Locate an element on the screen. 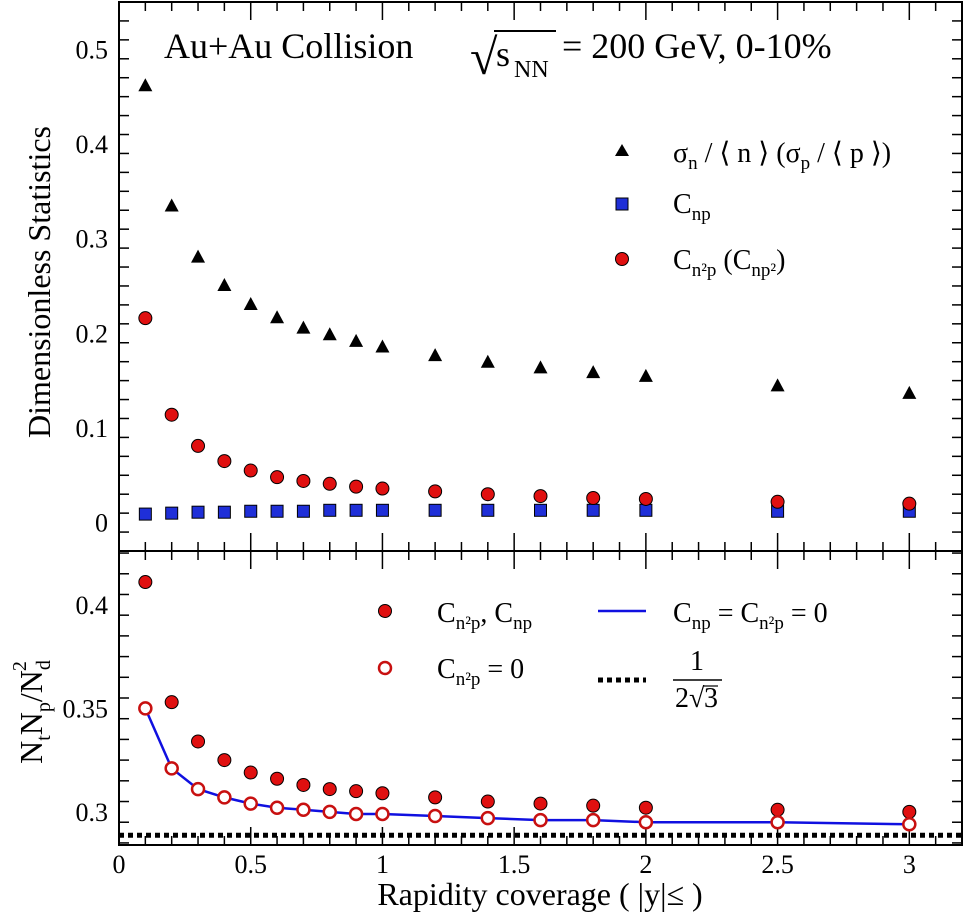 This screenshot has width=963, height=917. legend-label-reference-numerator: 1 is located at coordinates (697, 661).